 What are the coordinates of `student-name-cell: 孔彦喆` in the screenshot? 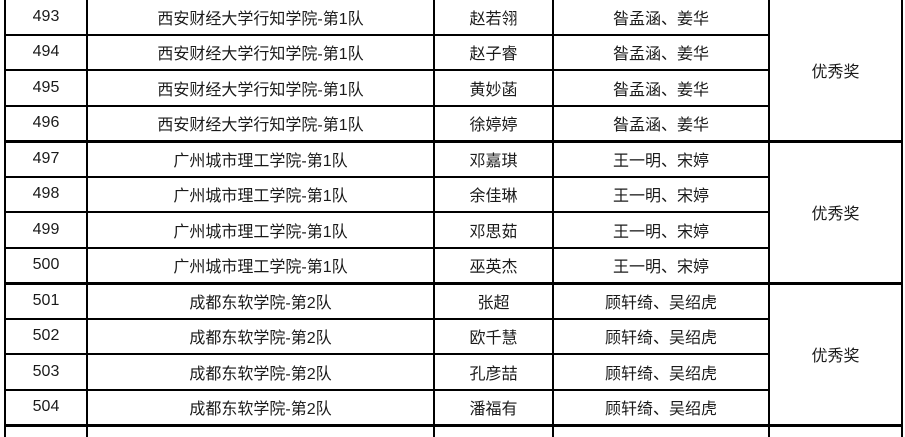 It's located at (493, 372).